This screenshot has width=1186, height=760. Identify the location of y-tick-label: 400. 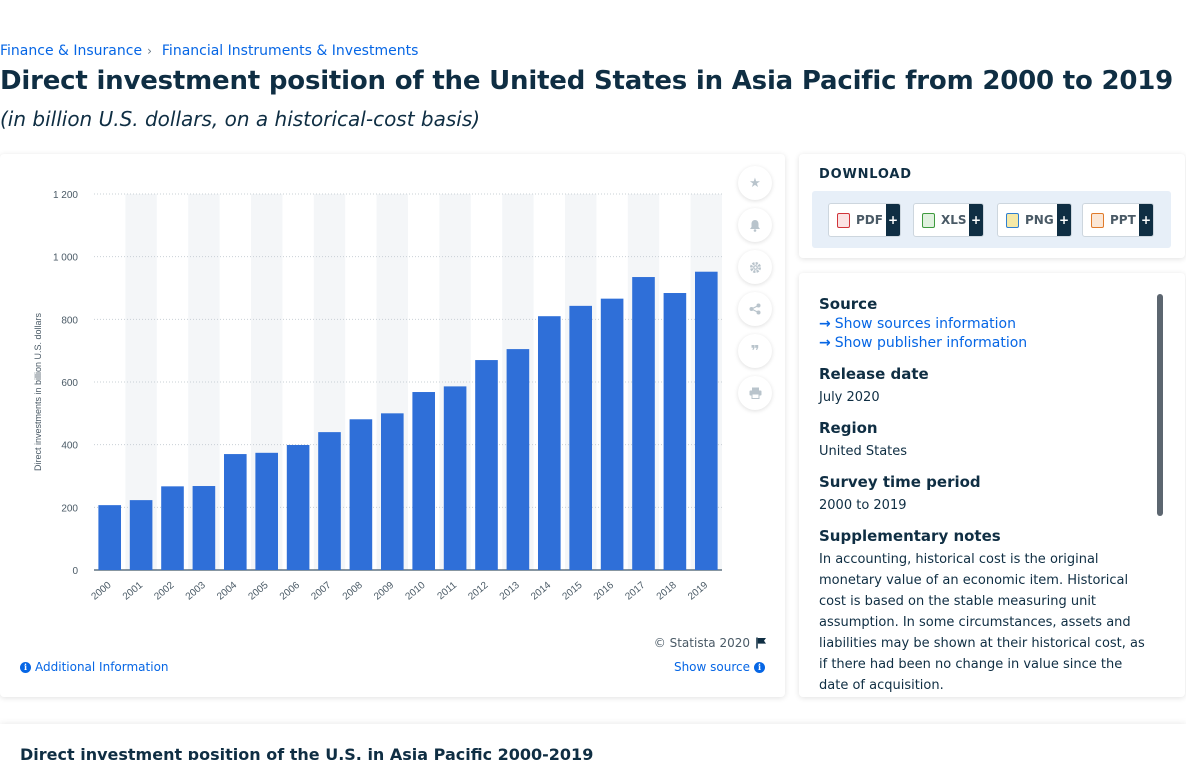
(69, 446).